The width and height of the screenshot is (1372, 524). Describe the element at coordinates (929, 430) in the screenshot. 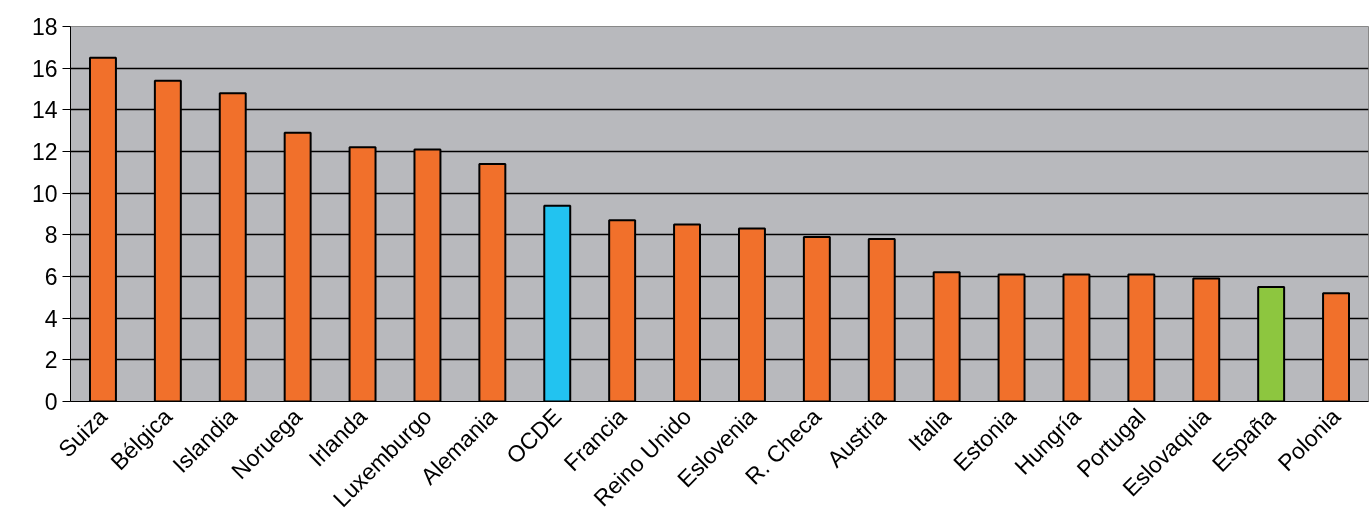

I see `x-tick-label: Italia` at that location.